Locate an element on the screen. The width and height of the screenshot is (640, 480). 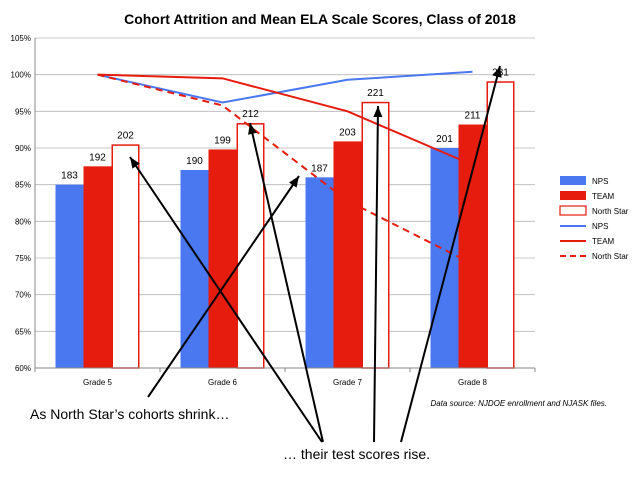
data-label-nps: 190 is located at coordinates (194, 161).